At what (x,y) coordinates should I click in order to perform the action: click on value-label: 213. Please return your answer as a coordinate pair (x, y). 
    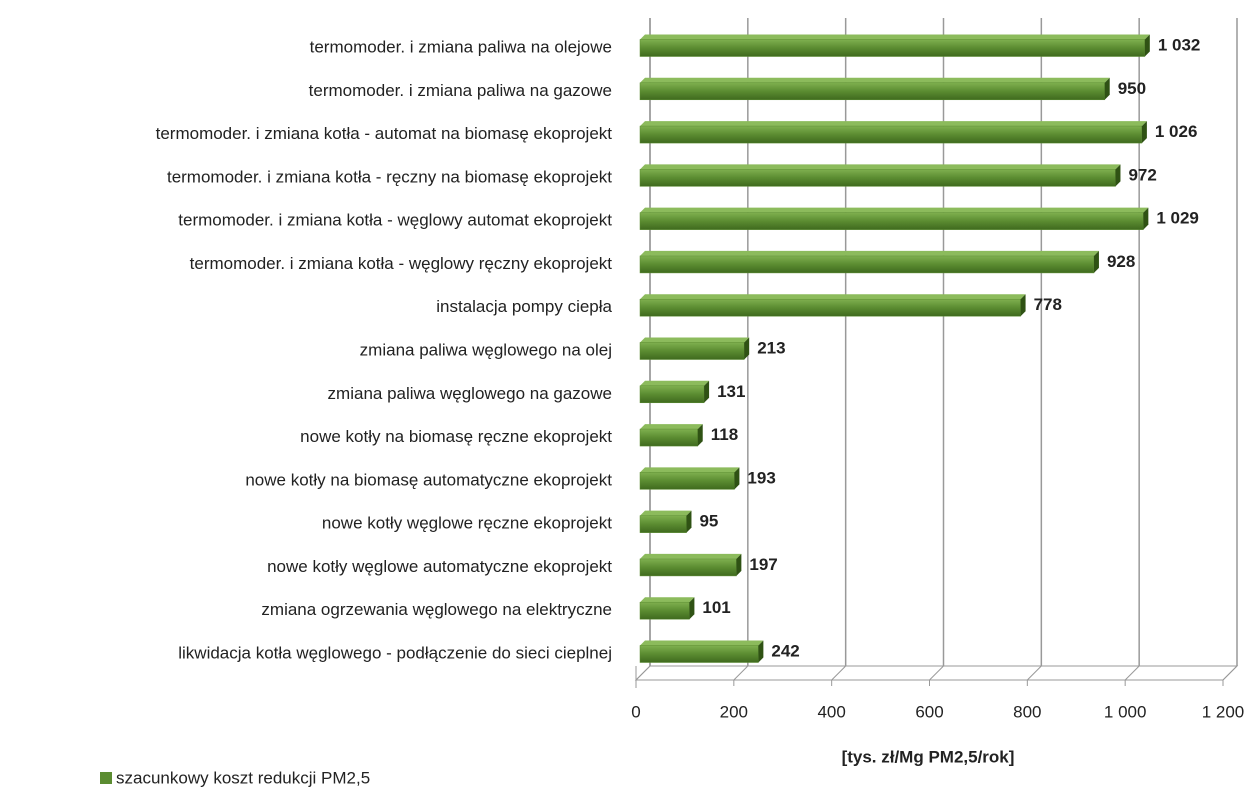
    Looking at the image, I should click on (771, 347).